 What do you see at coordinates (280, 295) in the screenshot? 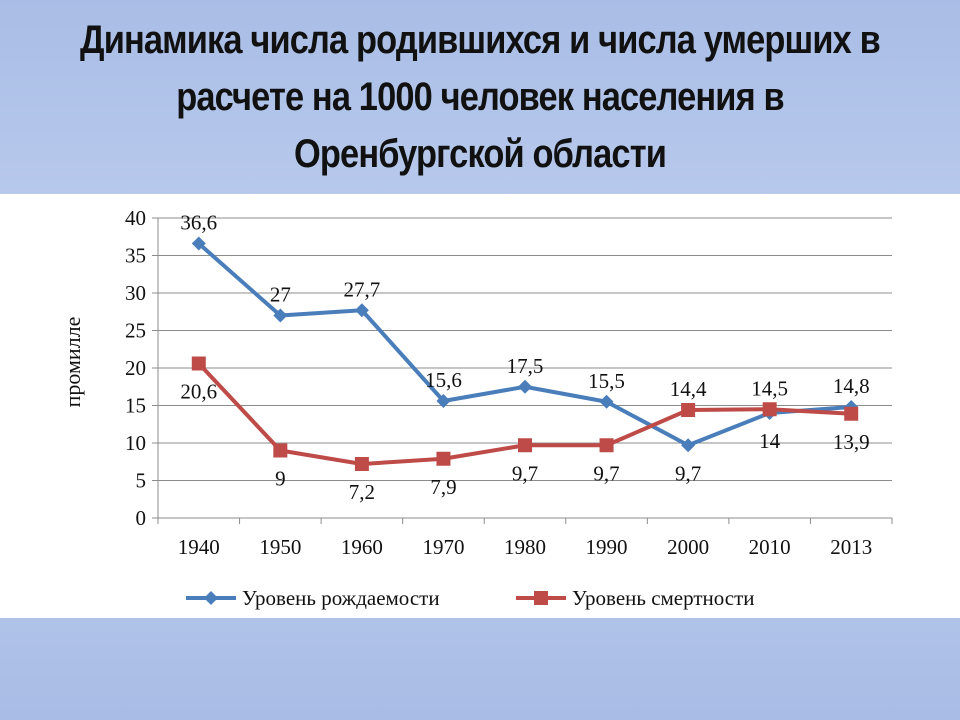
I see `data-label: 27` at bounding box center [280, 295].